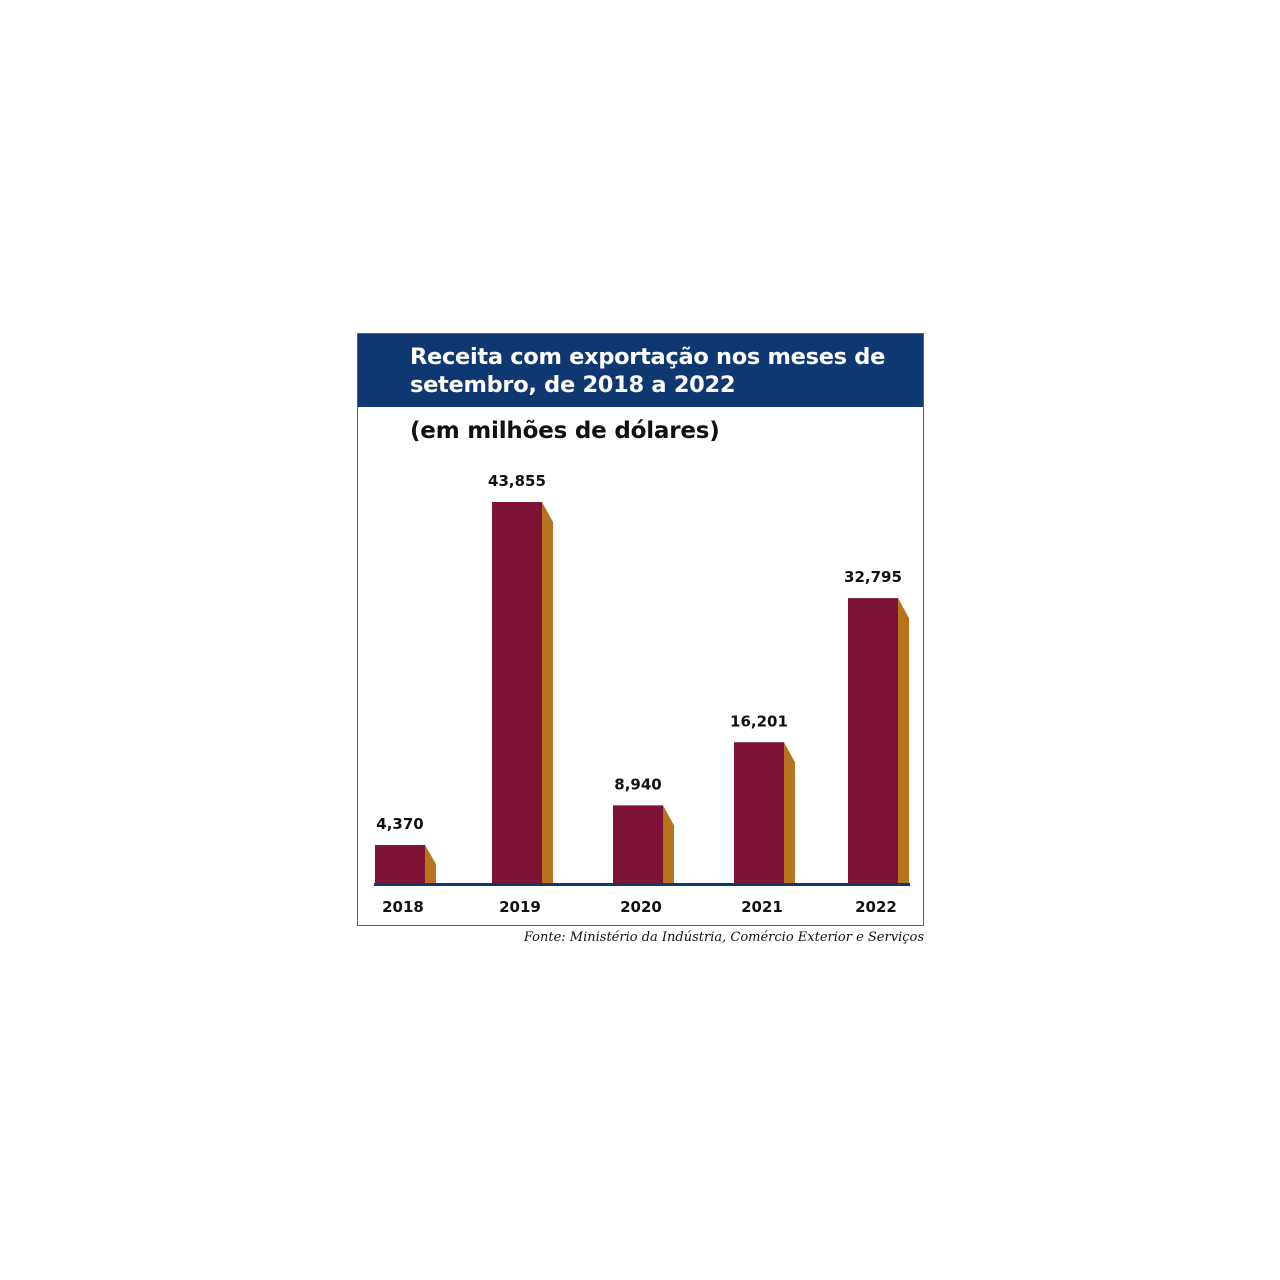 The width and height of the screenshot is (1280, 1280). What do you see at coordinates (903, 740) in the screenshot?
I see `bar-side-2022` at bounding box center [903, 740].